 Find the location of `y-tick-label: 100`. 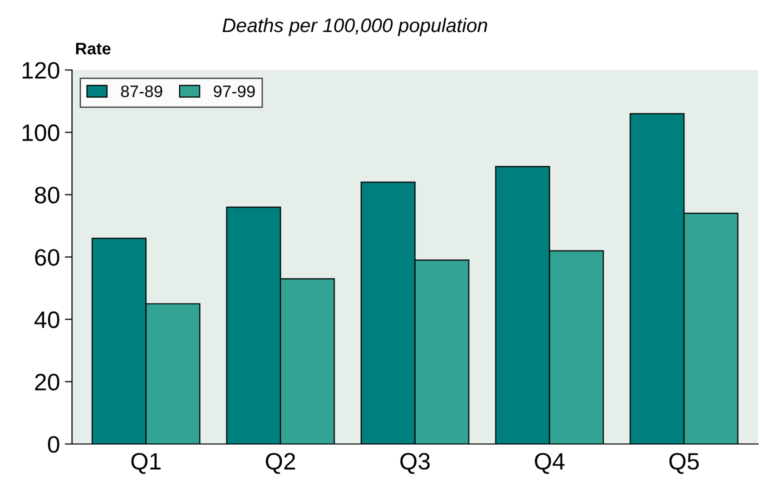

y-tick-label: 100 is located at coordinates (41, 133).